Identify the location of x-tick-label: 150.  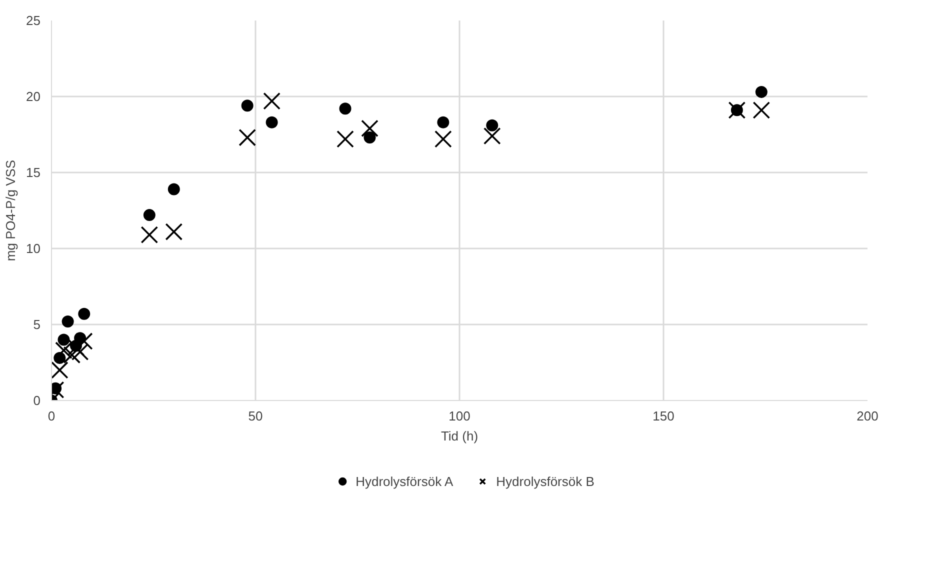
(663, 416).